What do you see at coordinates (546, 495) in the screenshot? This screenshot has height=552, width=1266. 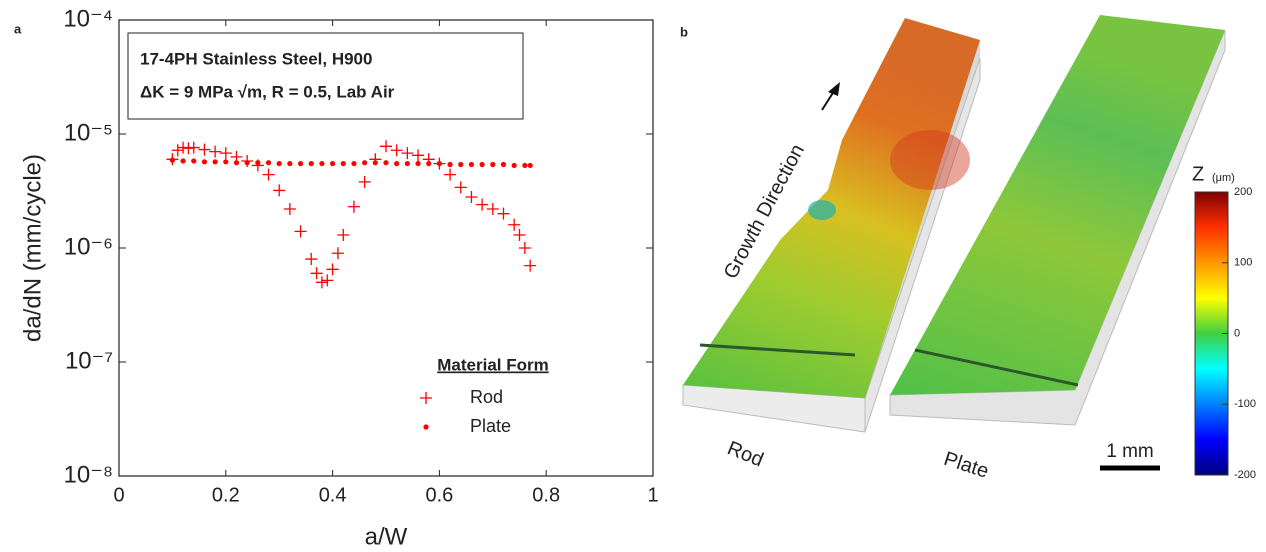 I see `x-tick-label: 0.8` at bounding box center [546, 495].